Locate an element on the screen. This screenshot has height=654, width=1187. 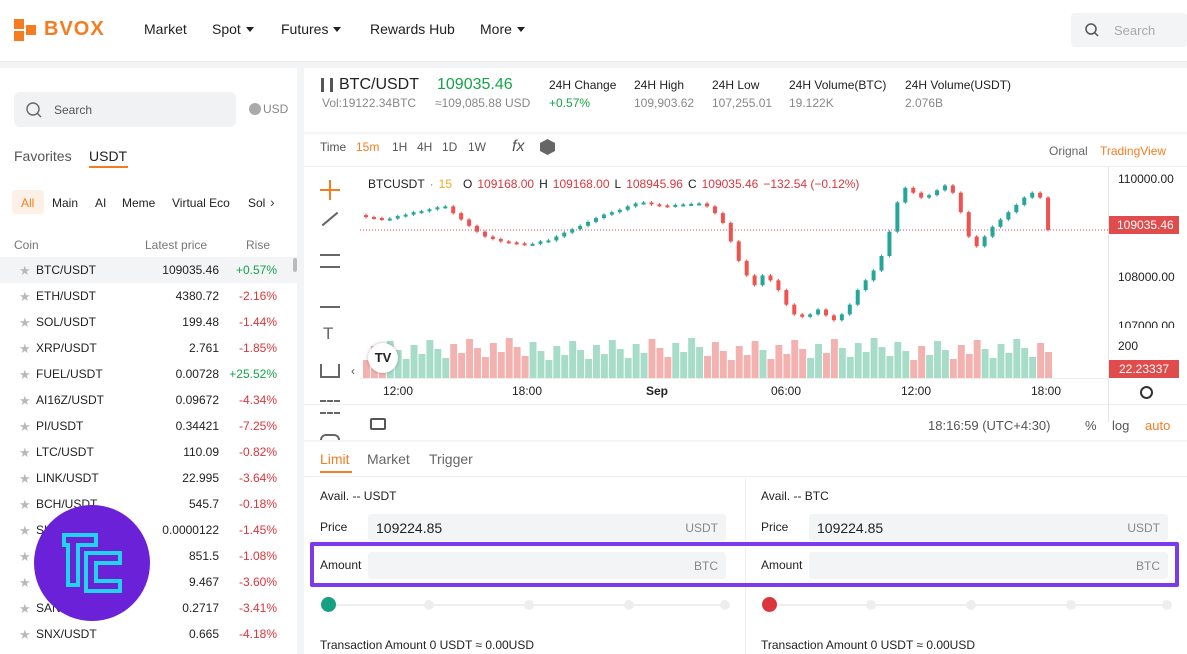
category-all: All is located at coordinates (28, 203).